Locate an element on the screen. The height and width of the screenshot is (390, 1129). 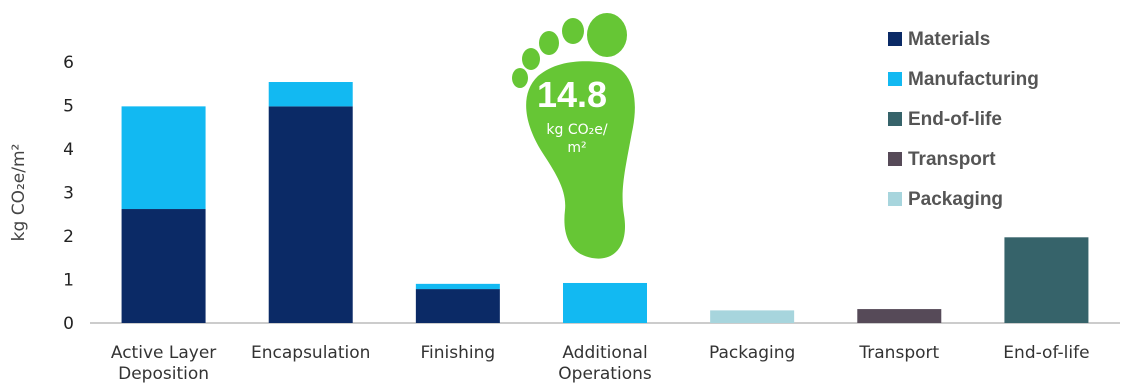
footprint-value: 14.8 is located at coordinates (572, 94).